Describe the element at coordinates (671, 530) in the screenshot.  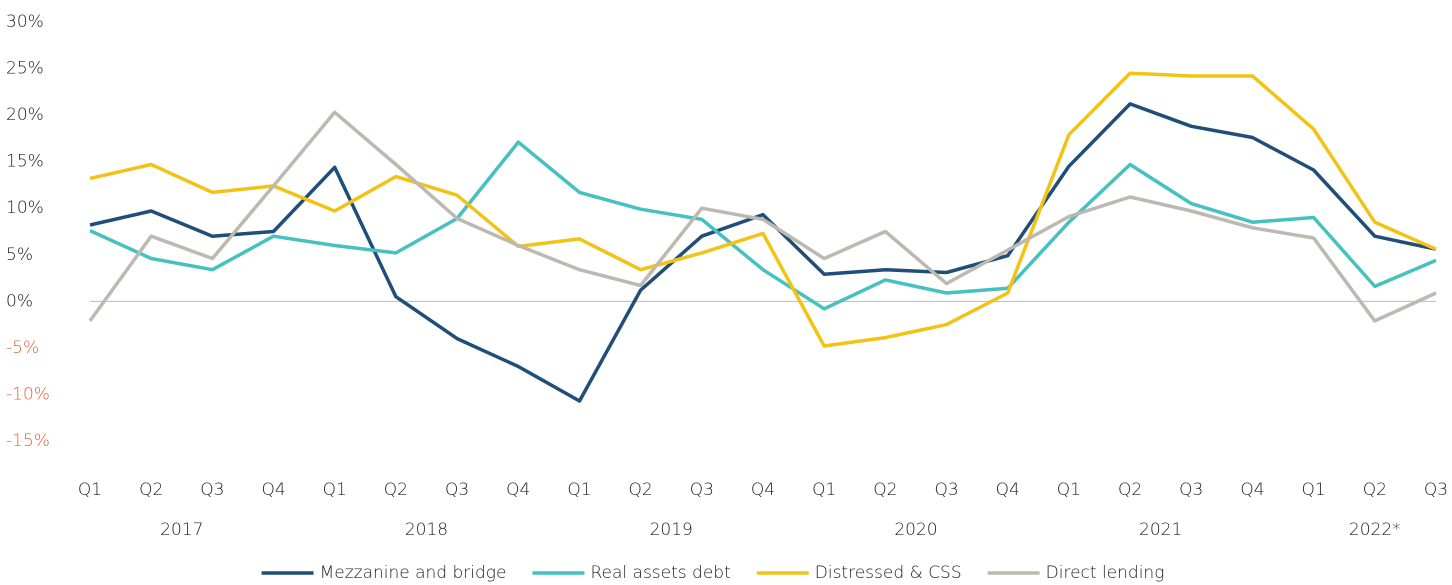
I see `year-label: 2019` at that location.